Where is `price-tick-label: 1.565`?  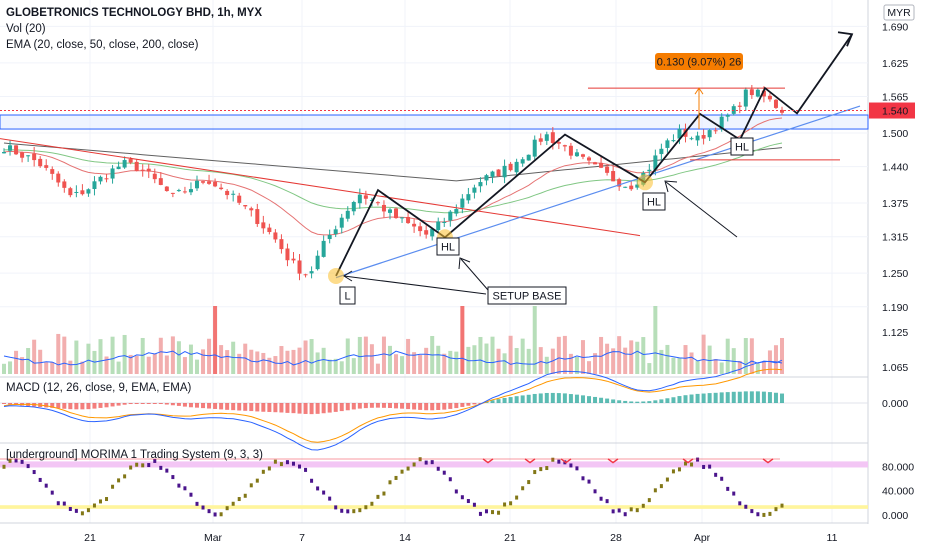 price-tick-label: 1.565 is located at coordinates (895, 98).